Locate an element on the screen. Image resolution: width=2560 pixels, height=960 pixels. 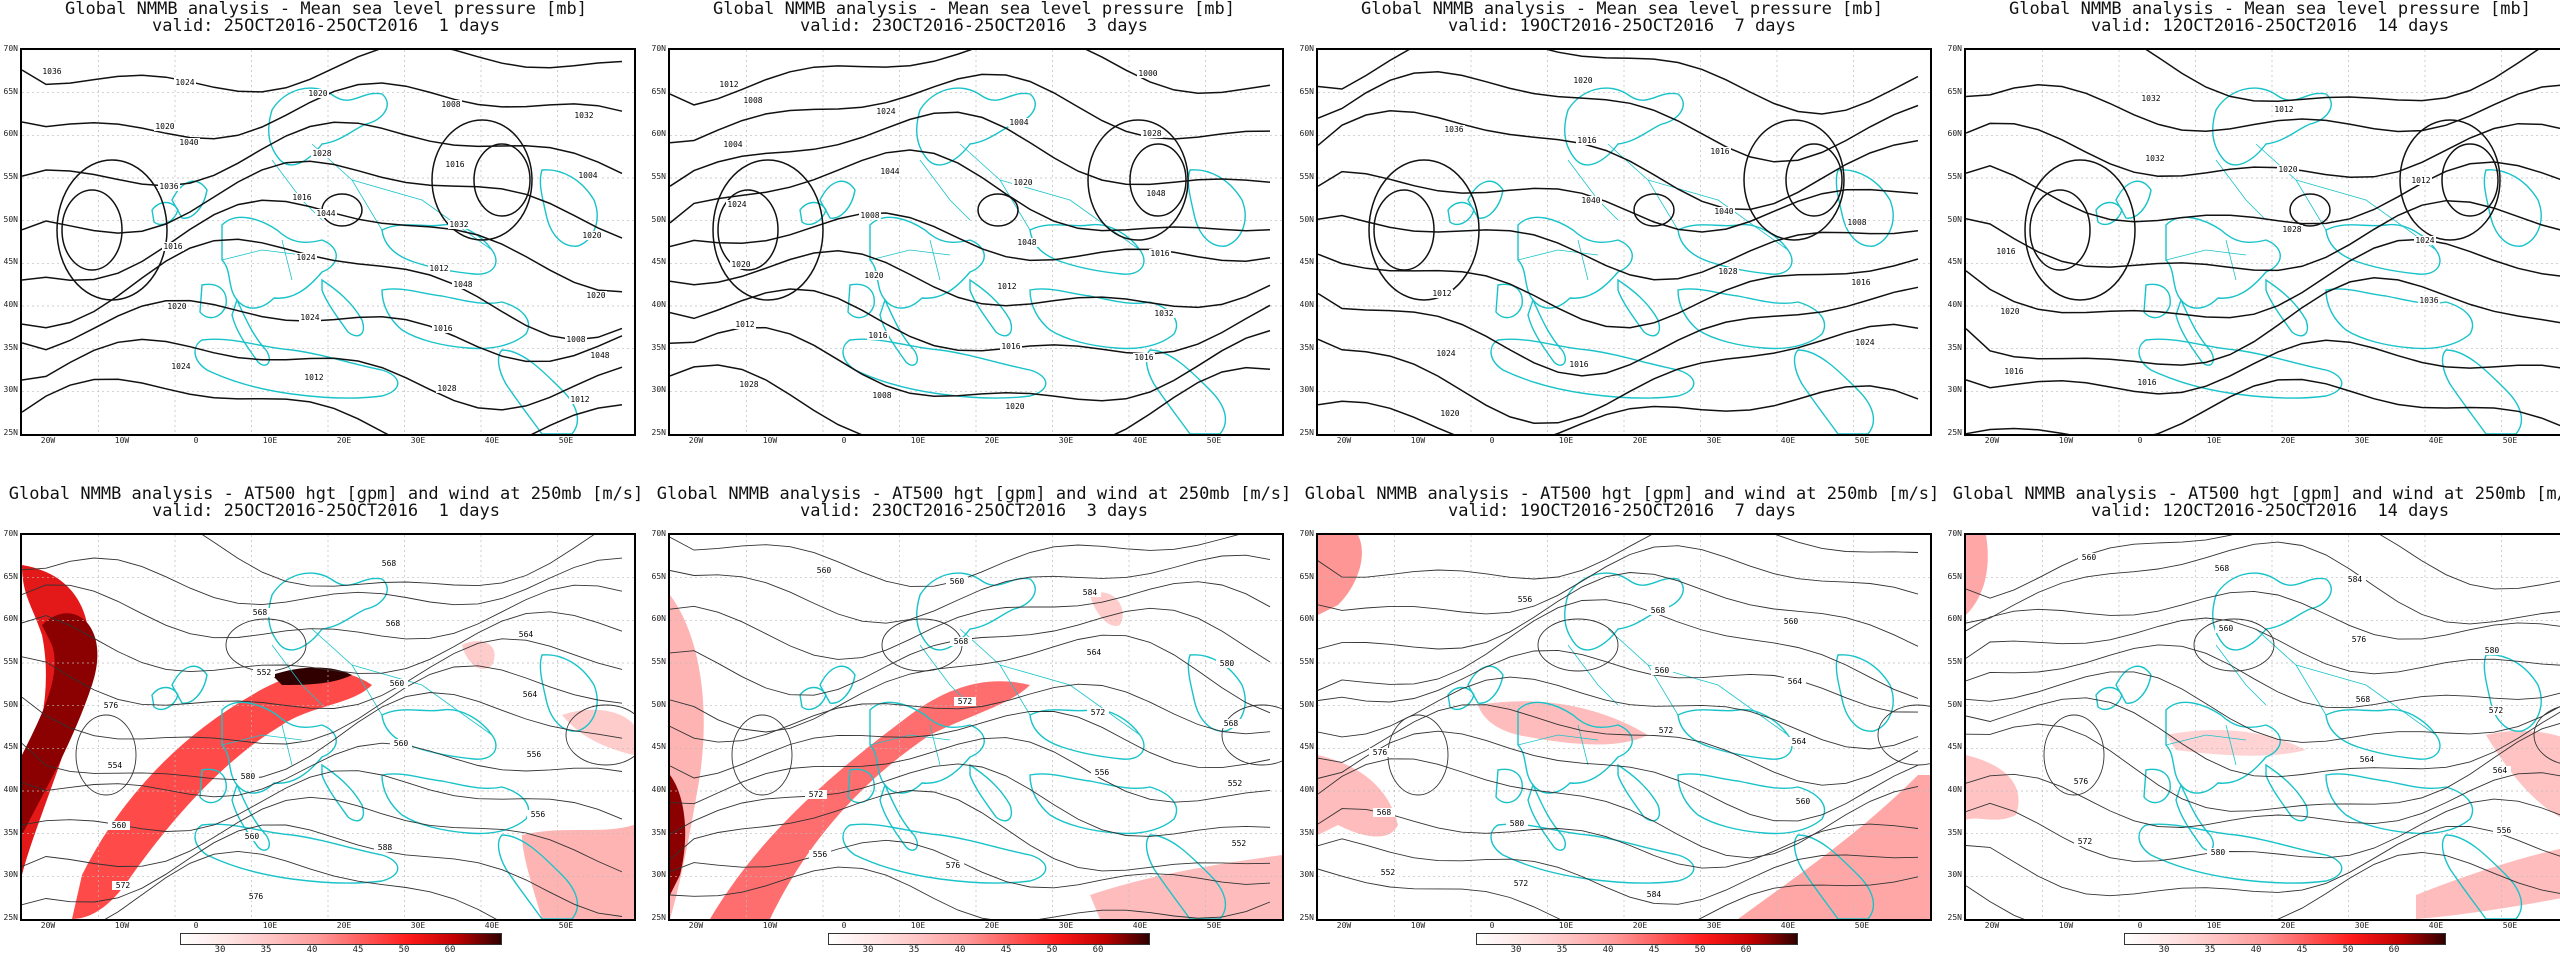
contour-label: 1048 is located at coordinates (599, 355).